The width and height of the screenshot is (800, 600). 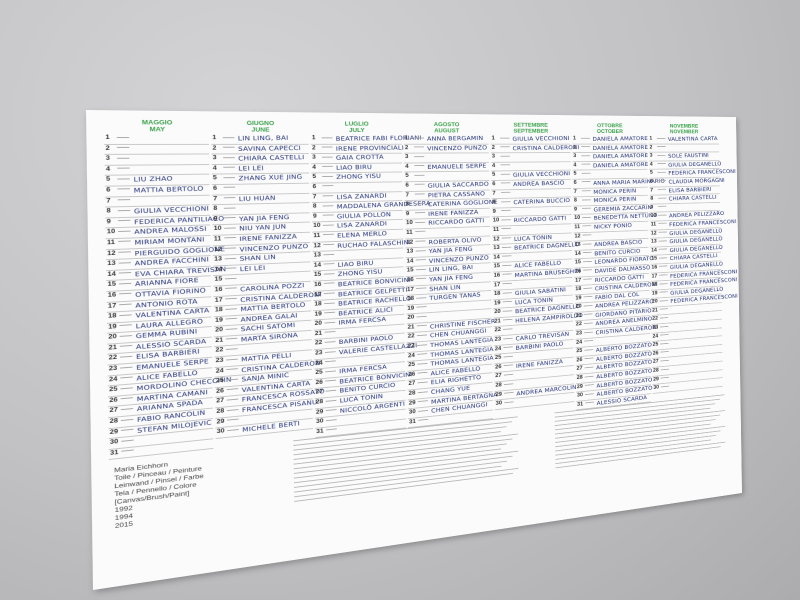 What do you see at coordinates (445, 288) in the screenshot?
I see `signup-name: SHAN LIN` at bounding box center [445, 288].